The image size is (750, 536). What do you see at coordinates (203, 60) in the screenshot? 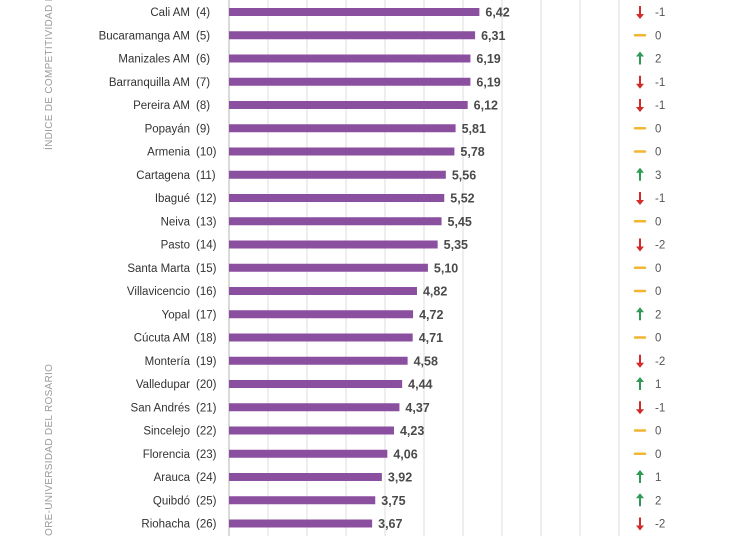
I see `rank-label: (6)` at bounding box center [203, 60].